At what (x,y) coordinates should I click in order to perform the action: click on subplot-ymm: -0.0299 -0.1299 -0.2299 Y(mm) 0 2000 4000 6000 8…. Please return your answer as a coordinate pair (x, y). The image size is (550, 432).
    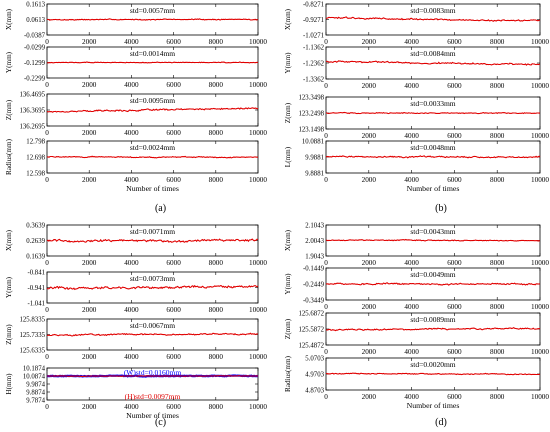
    Looking at the image, I should click on (136, 66).